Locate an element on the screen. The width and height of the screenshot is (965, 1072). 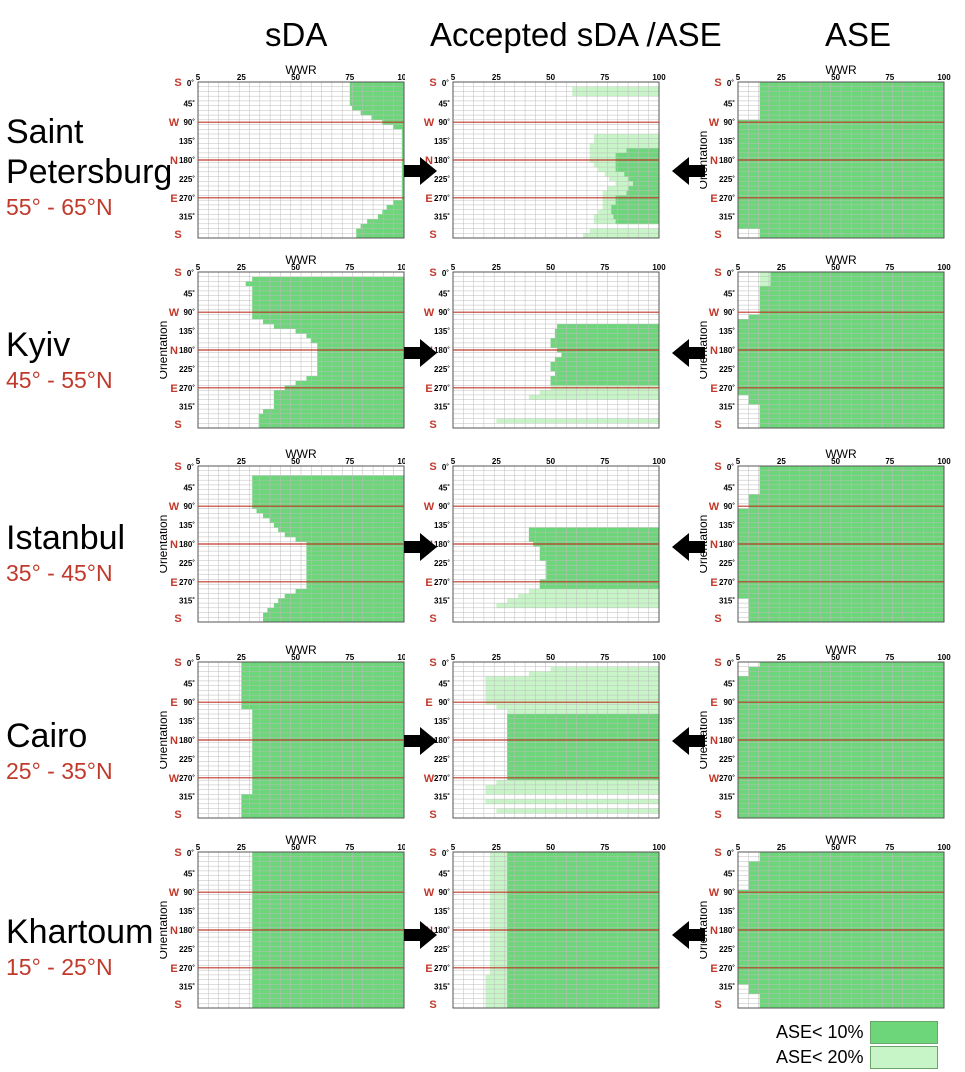
y-tick-label: 180˚ is located at coordinates (727, 740).